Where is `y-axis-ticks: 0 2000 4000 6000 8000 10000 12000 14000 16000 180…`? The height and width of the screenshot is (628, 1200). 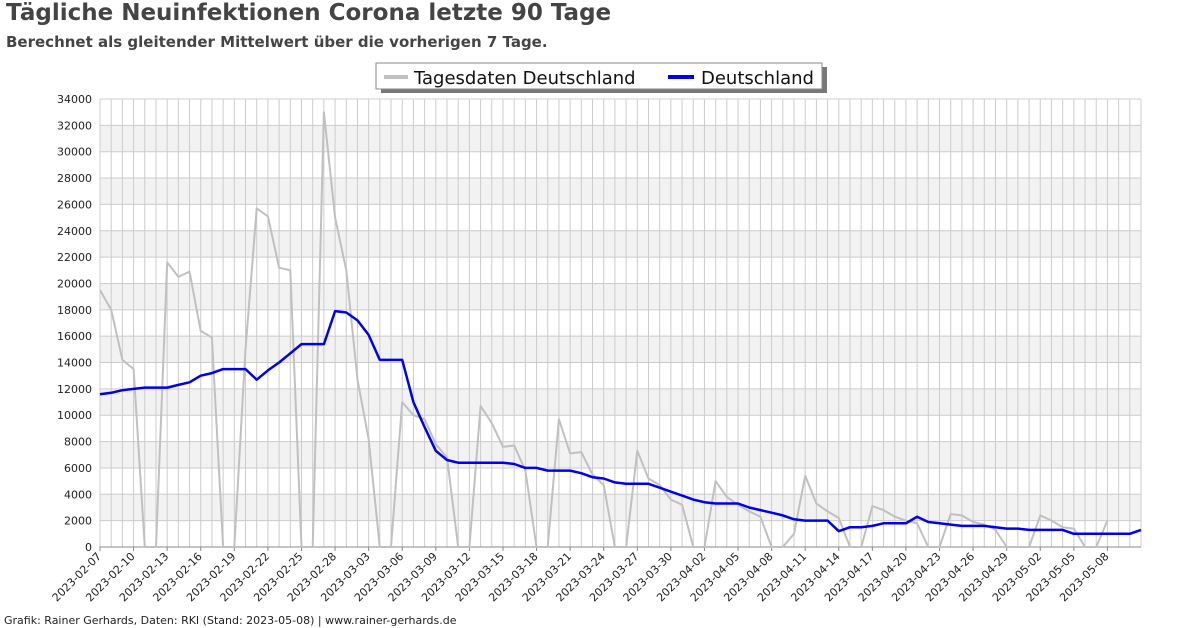 y-axis-ticks: 0 2000 4000 6000 8000 10000 12000 14000 16000 180… is located at coordinates (74, 323).